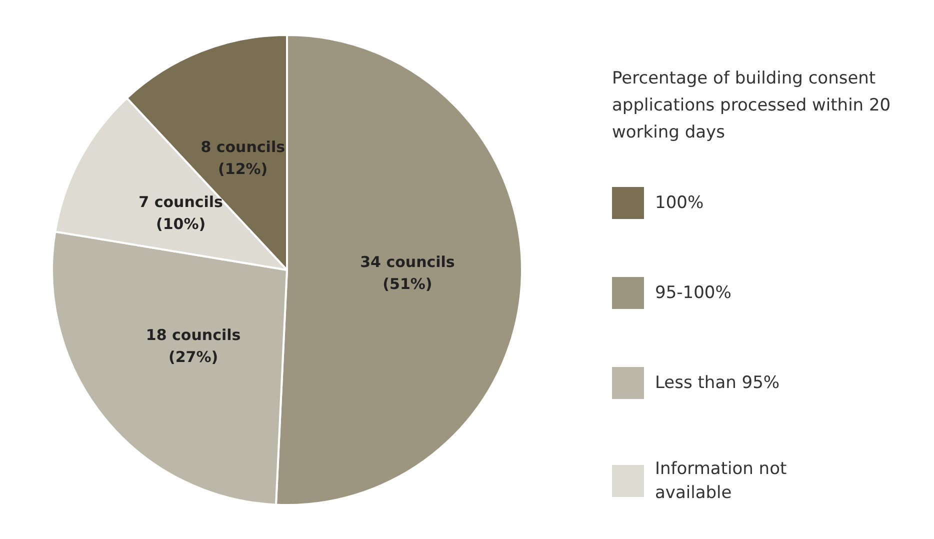 The width and height of the screenshot is (934, 539). What do you see at coordinates (679, 203) in the screenshot?
I see `legend-label: 100%` at bounding box center [679, 203].